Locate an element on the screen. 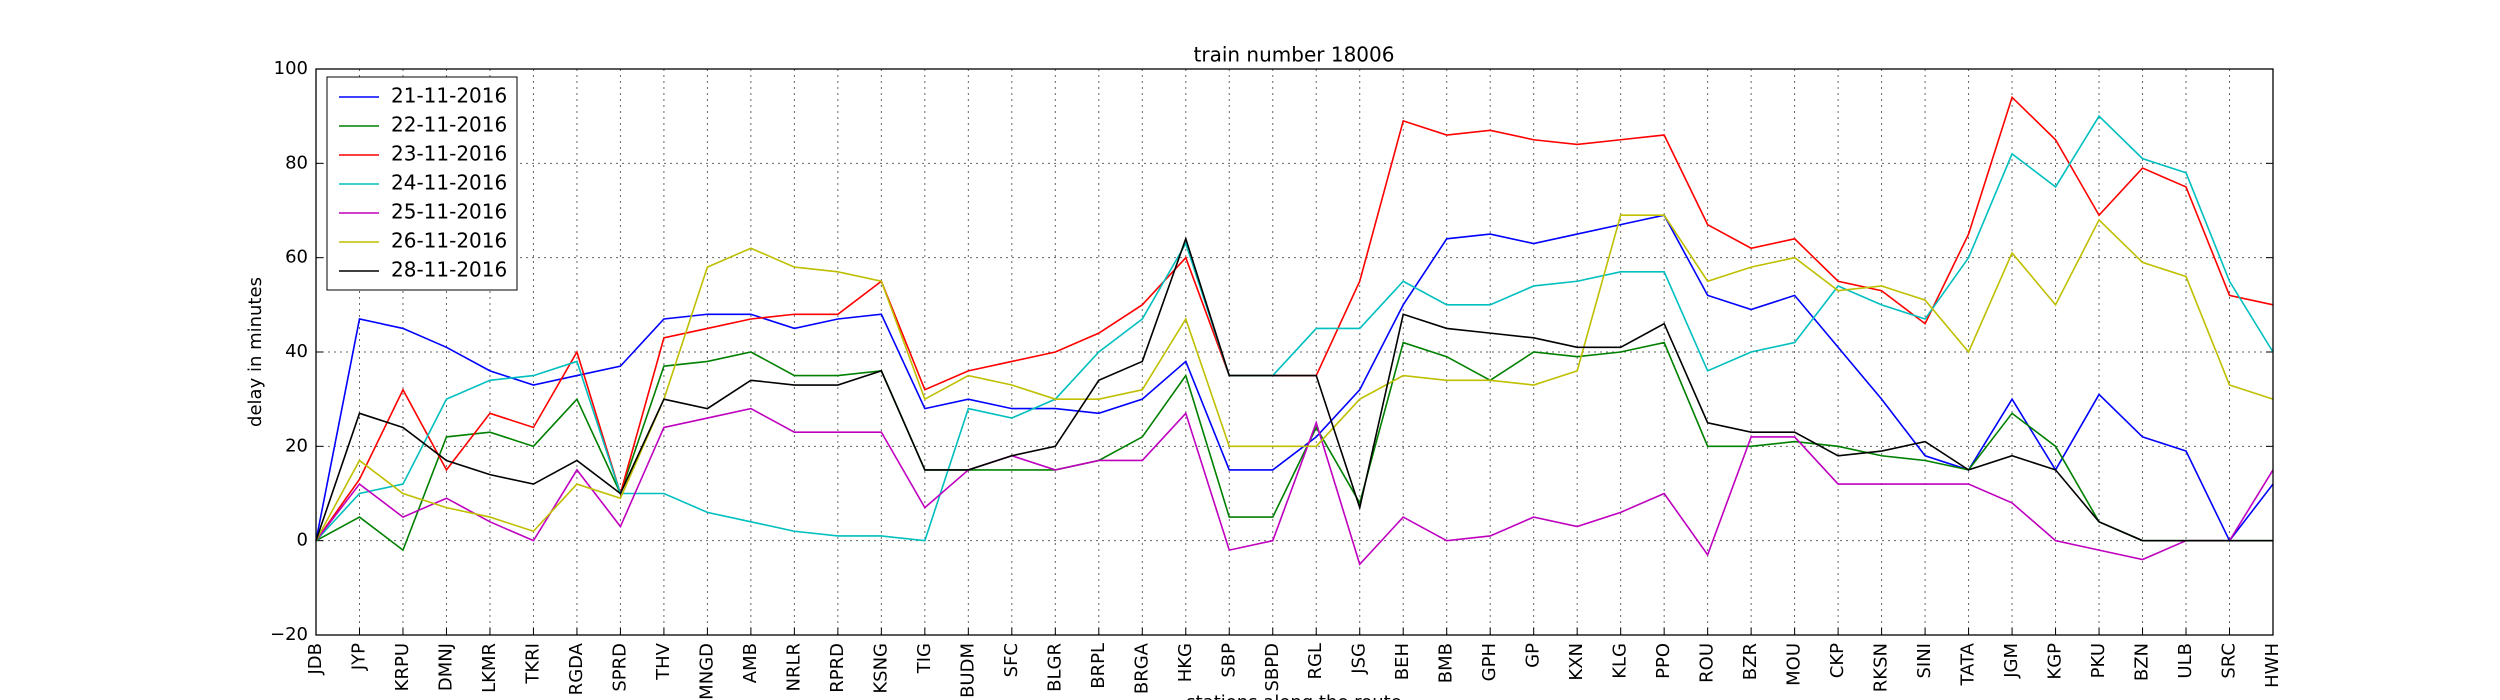  x-tick-label: AMB is located at coordinates (750, 663).